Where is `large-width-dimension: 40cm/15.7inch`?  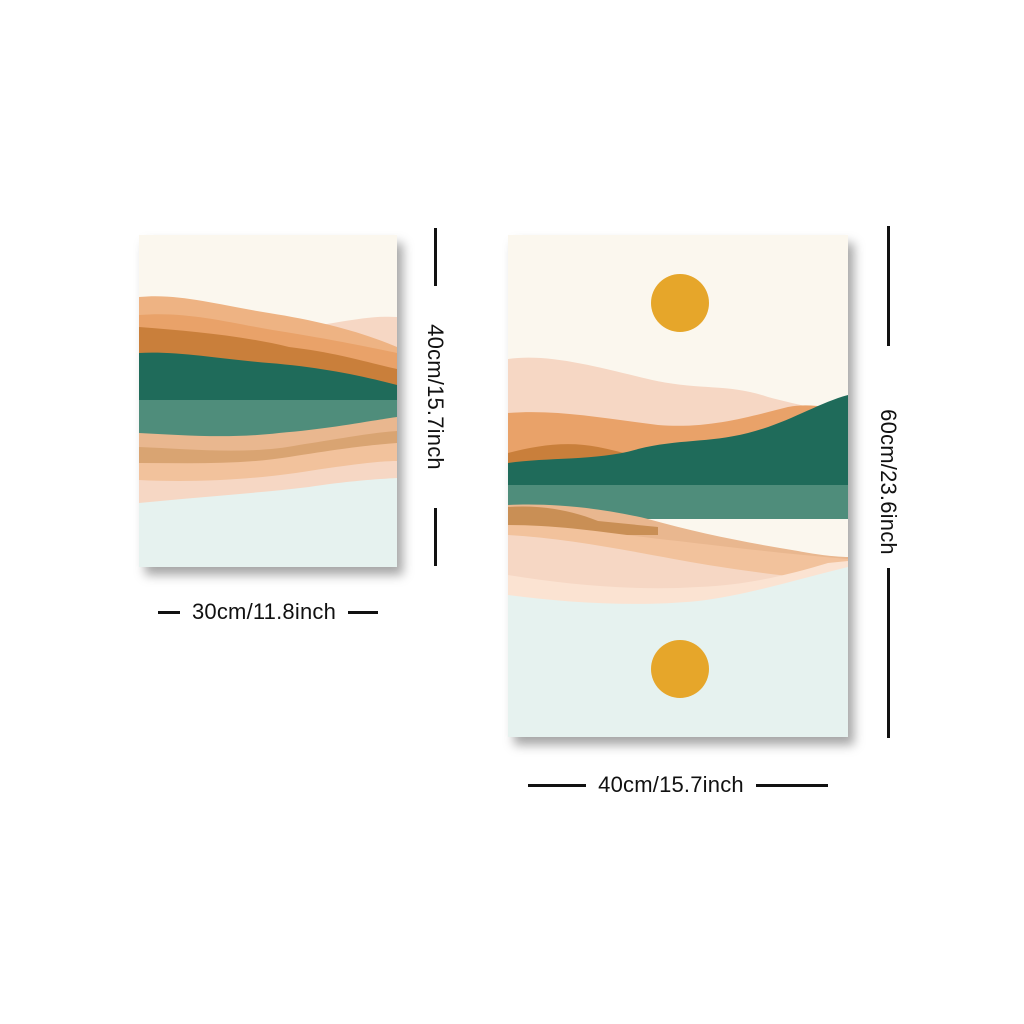
large-width-dimension: 40cm/15.7inch is located at coordinates (678, 785).